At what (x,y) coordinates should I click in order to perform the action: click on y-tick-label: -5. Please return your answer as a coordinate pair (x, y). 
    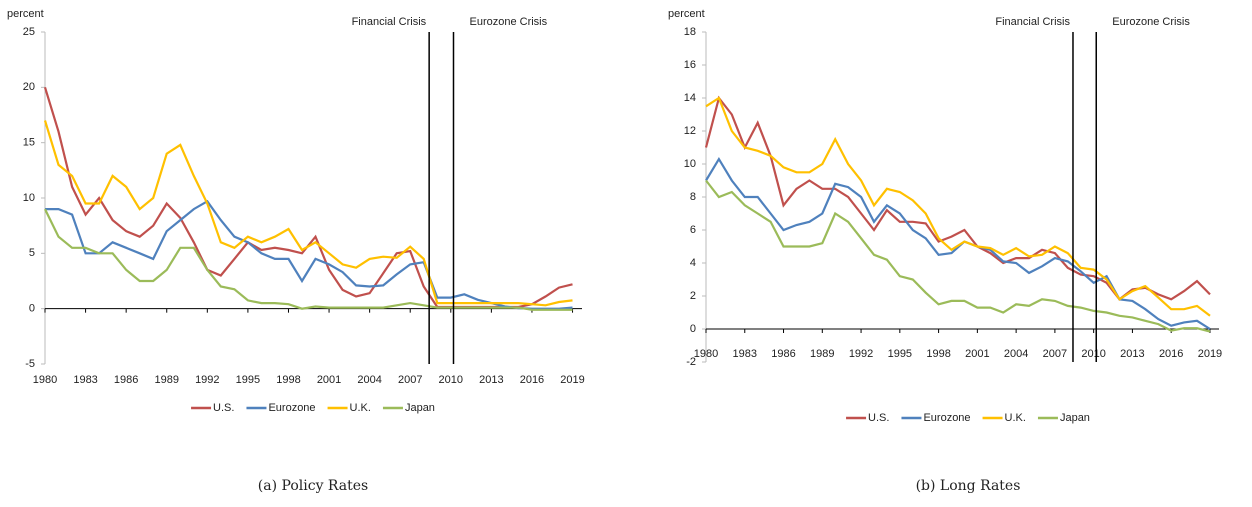
    Looking at the image, I should click on (30, 364).